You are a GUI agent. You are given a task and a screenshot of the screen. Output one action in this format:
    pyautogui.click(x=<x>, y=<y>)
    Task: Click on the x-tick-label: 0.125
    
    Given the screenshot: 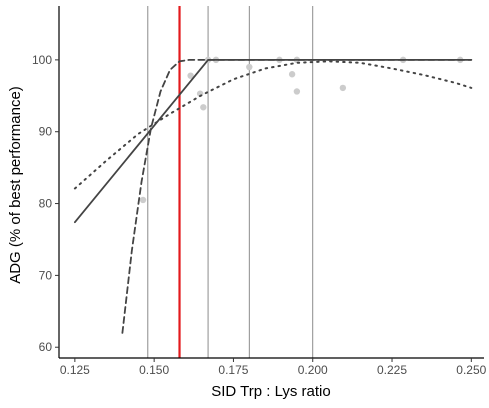 What is the action you would take?
    pyautogui.click(x=75, y=370)
    